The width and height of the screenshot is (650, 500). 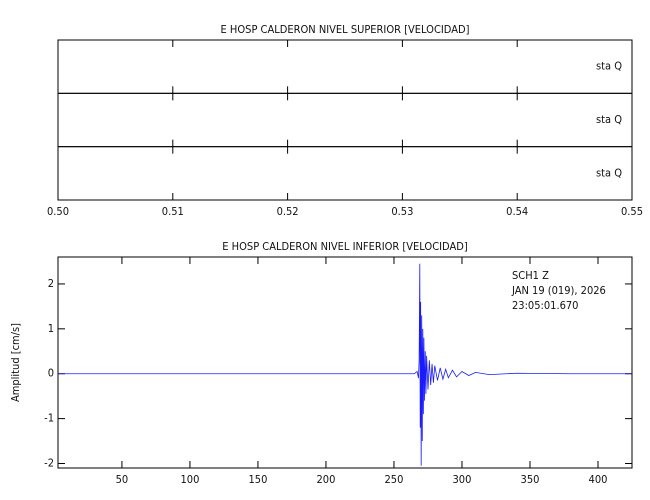 What do you see at coordinates (51, 373) in the screenshot?
I see `y-tick-label: 0` at bounding box center [51, 373].